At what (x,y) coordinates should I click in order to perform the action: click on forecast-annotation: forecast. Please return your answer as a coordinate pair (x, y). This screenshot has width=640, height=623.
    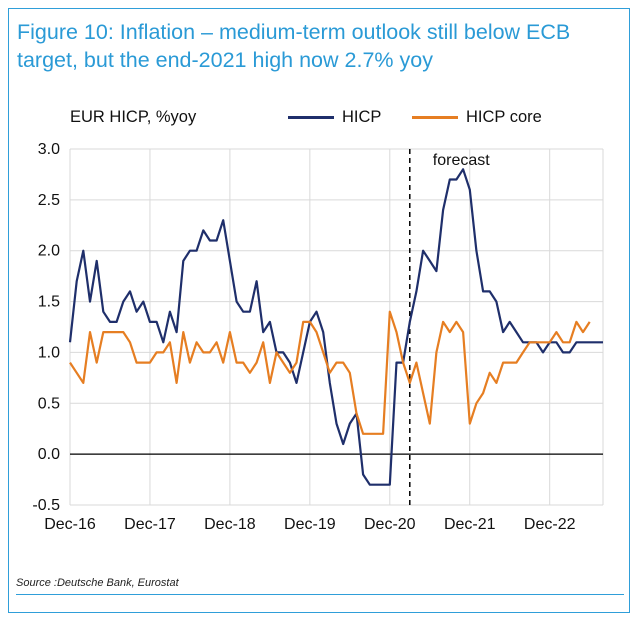
    Looking at the image, I should click on (461, 160).